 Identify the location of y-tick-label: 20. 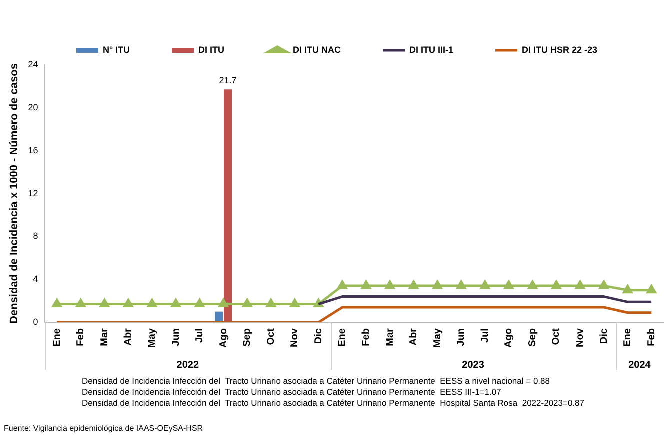
(33, 107).